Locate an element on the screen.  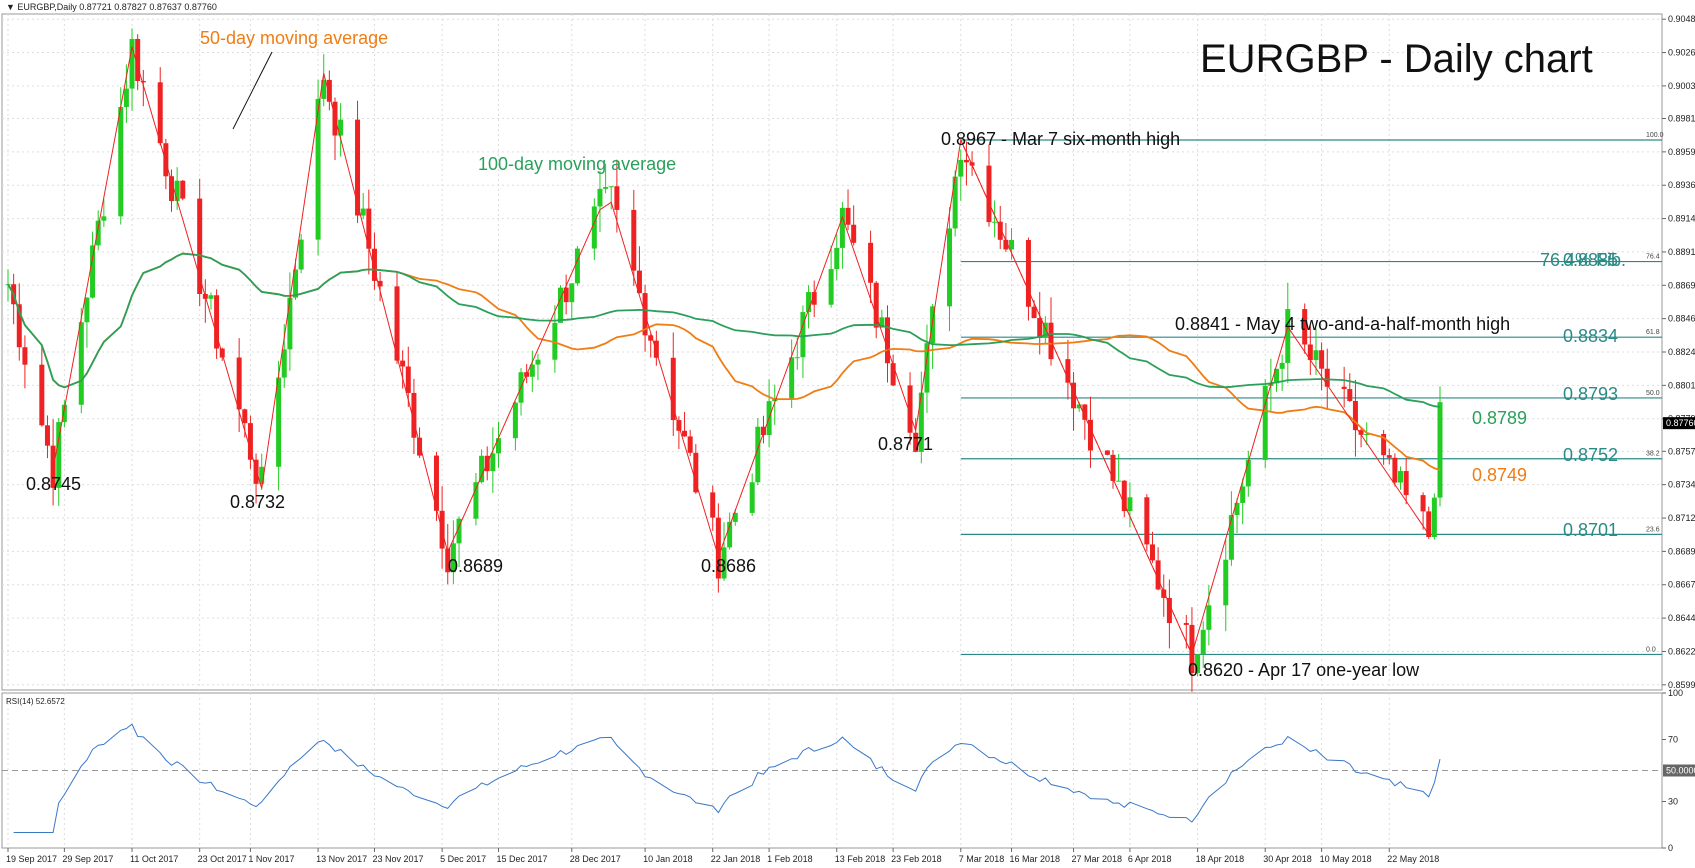
date-tick-label: 19 Sep 2017 is located at coordinates (31, 859).